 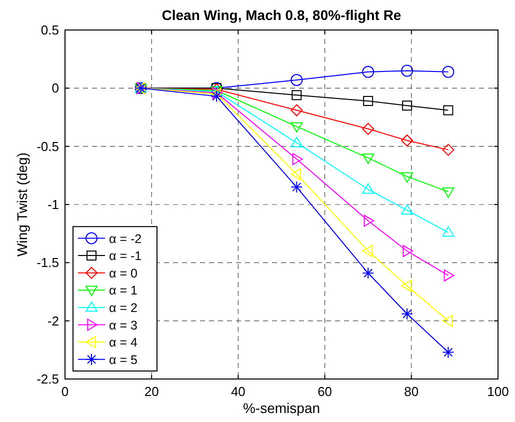 What do you see at coordinates (123, 343) in the screenshot?
I see `legend-label: α = 4` at bounding box center [123, 343].